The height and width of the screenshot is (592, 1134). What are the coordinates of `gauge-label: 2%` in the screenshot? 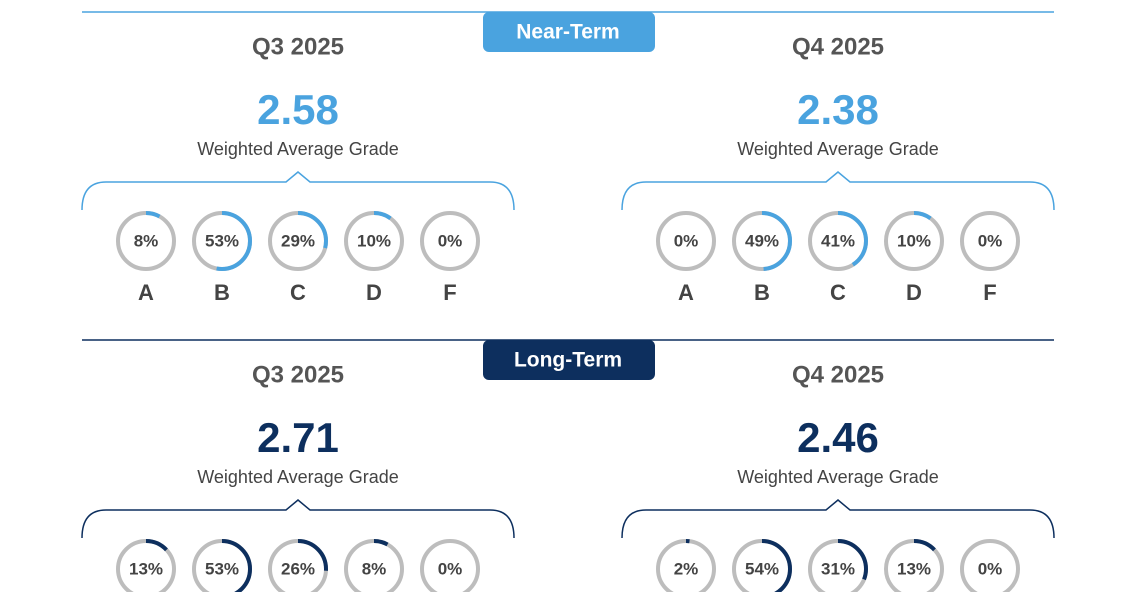 It's located at (686, 568).